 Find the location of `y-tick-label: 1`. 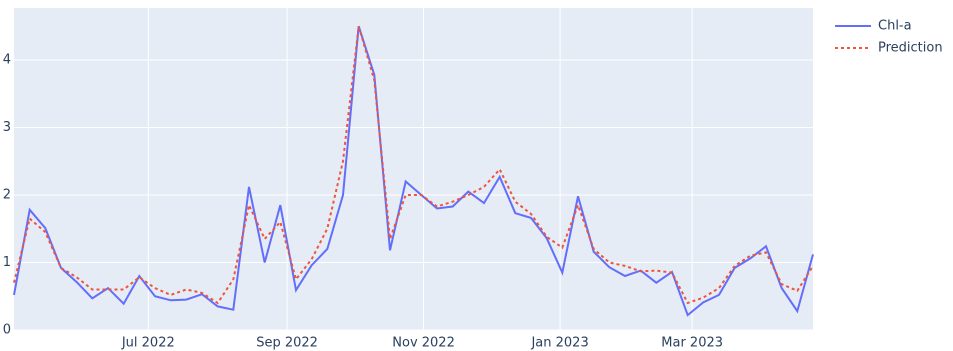

y-tick-label: 1 is located at coordinates (7, 262).